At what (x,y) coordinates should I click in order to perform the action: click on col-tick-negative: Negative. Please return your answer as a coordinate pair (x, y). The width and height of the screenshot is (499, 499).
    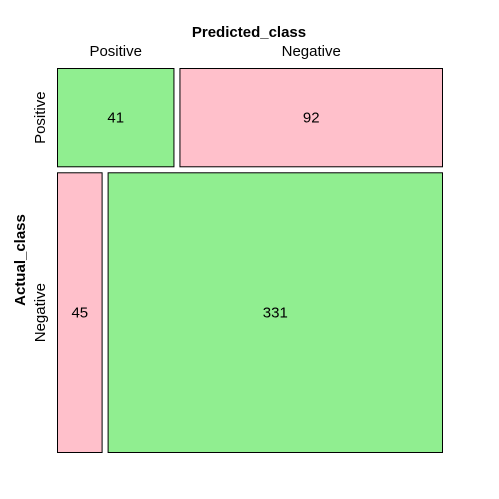
    Looking at the image, I should click on (311, 51).